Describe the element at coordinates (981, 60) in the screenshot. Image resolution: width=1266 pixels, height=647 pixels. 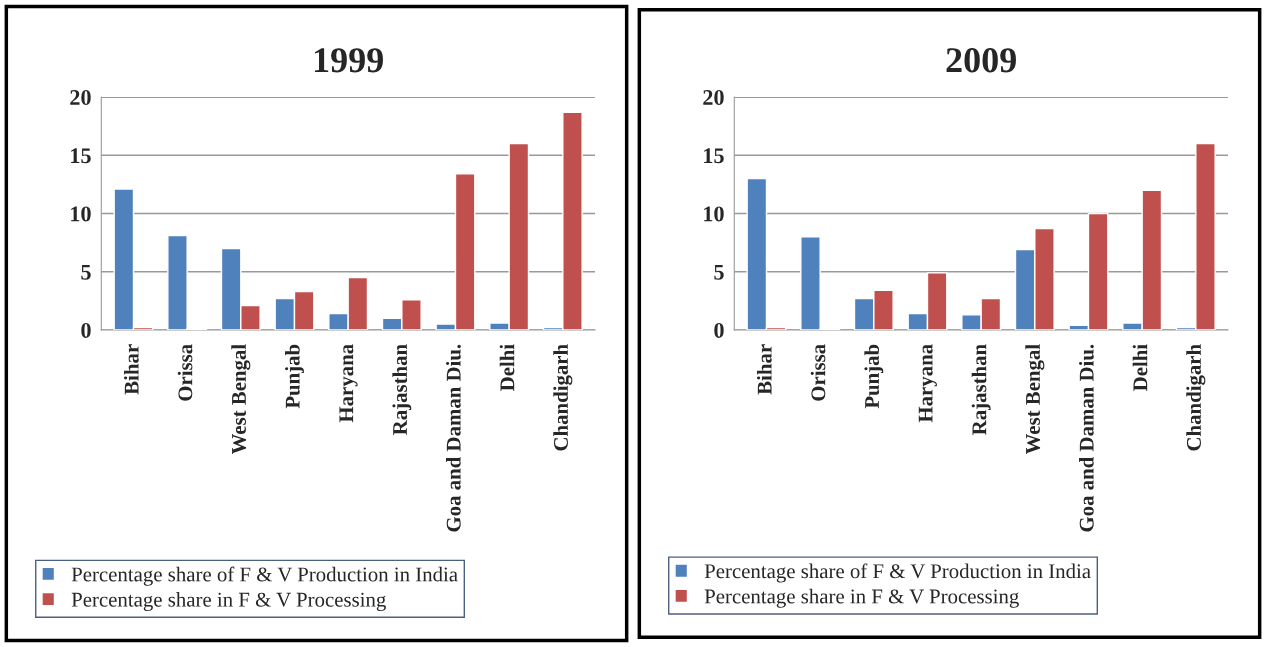
I see `chart-title: 2009` at that location.